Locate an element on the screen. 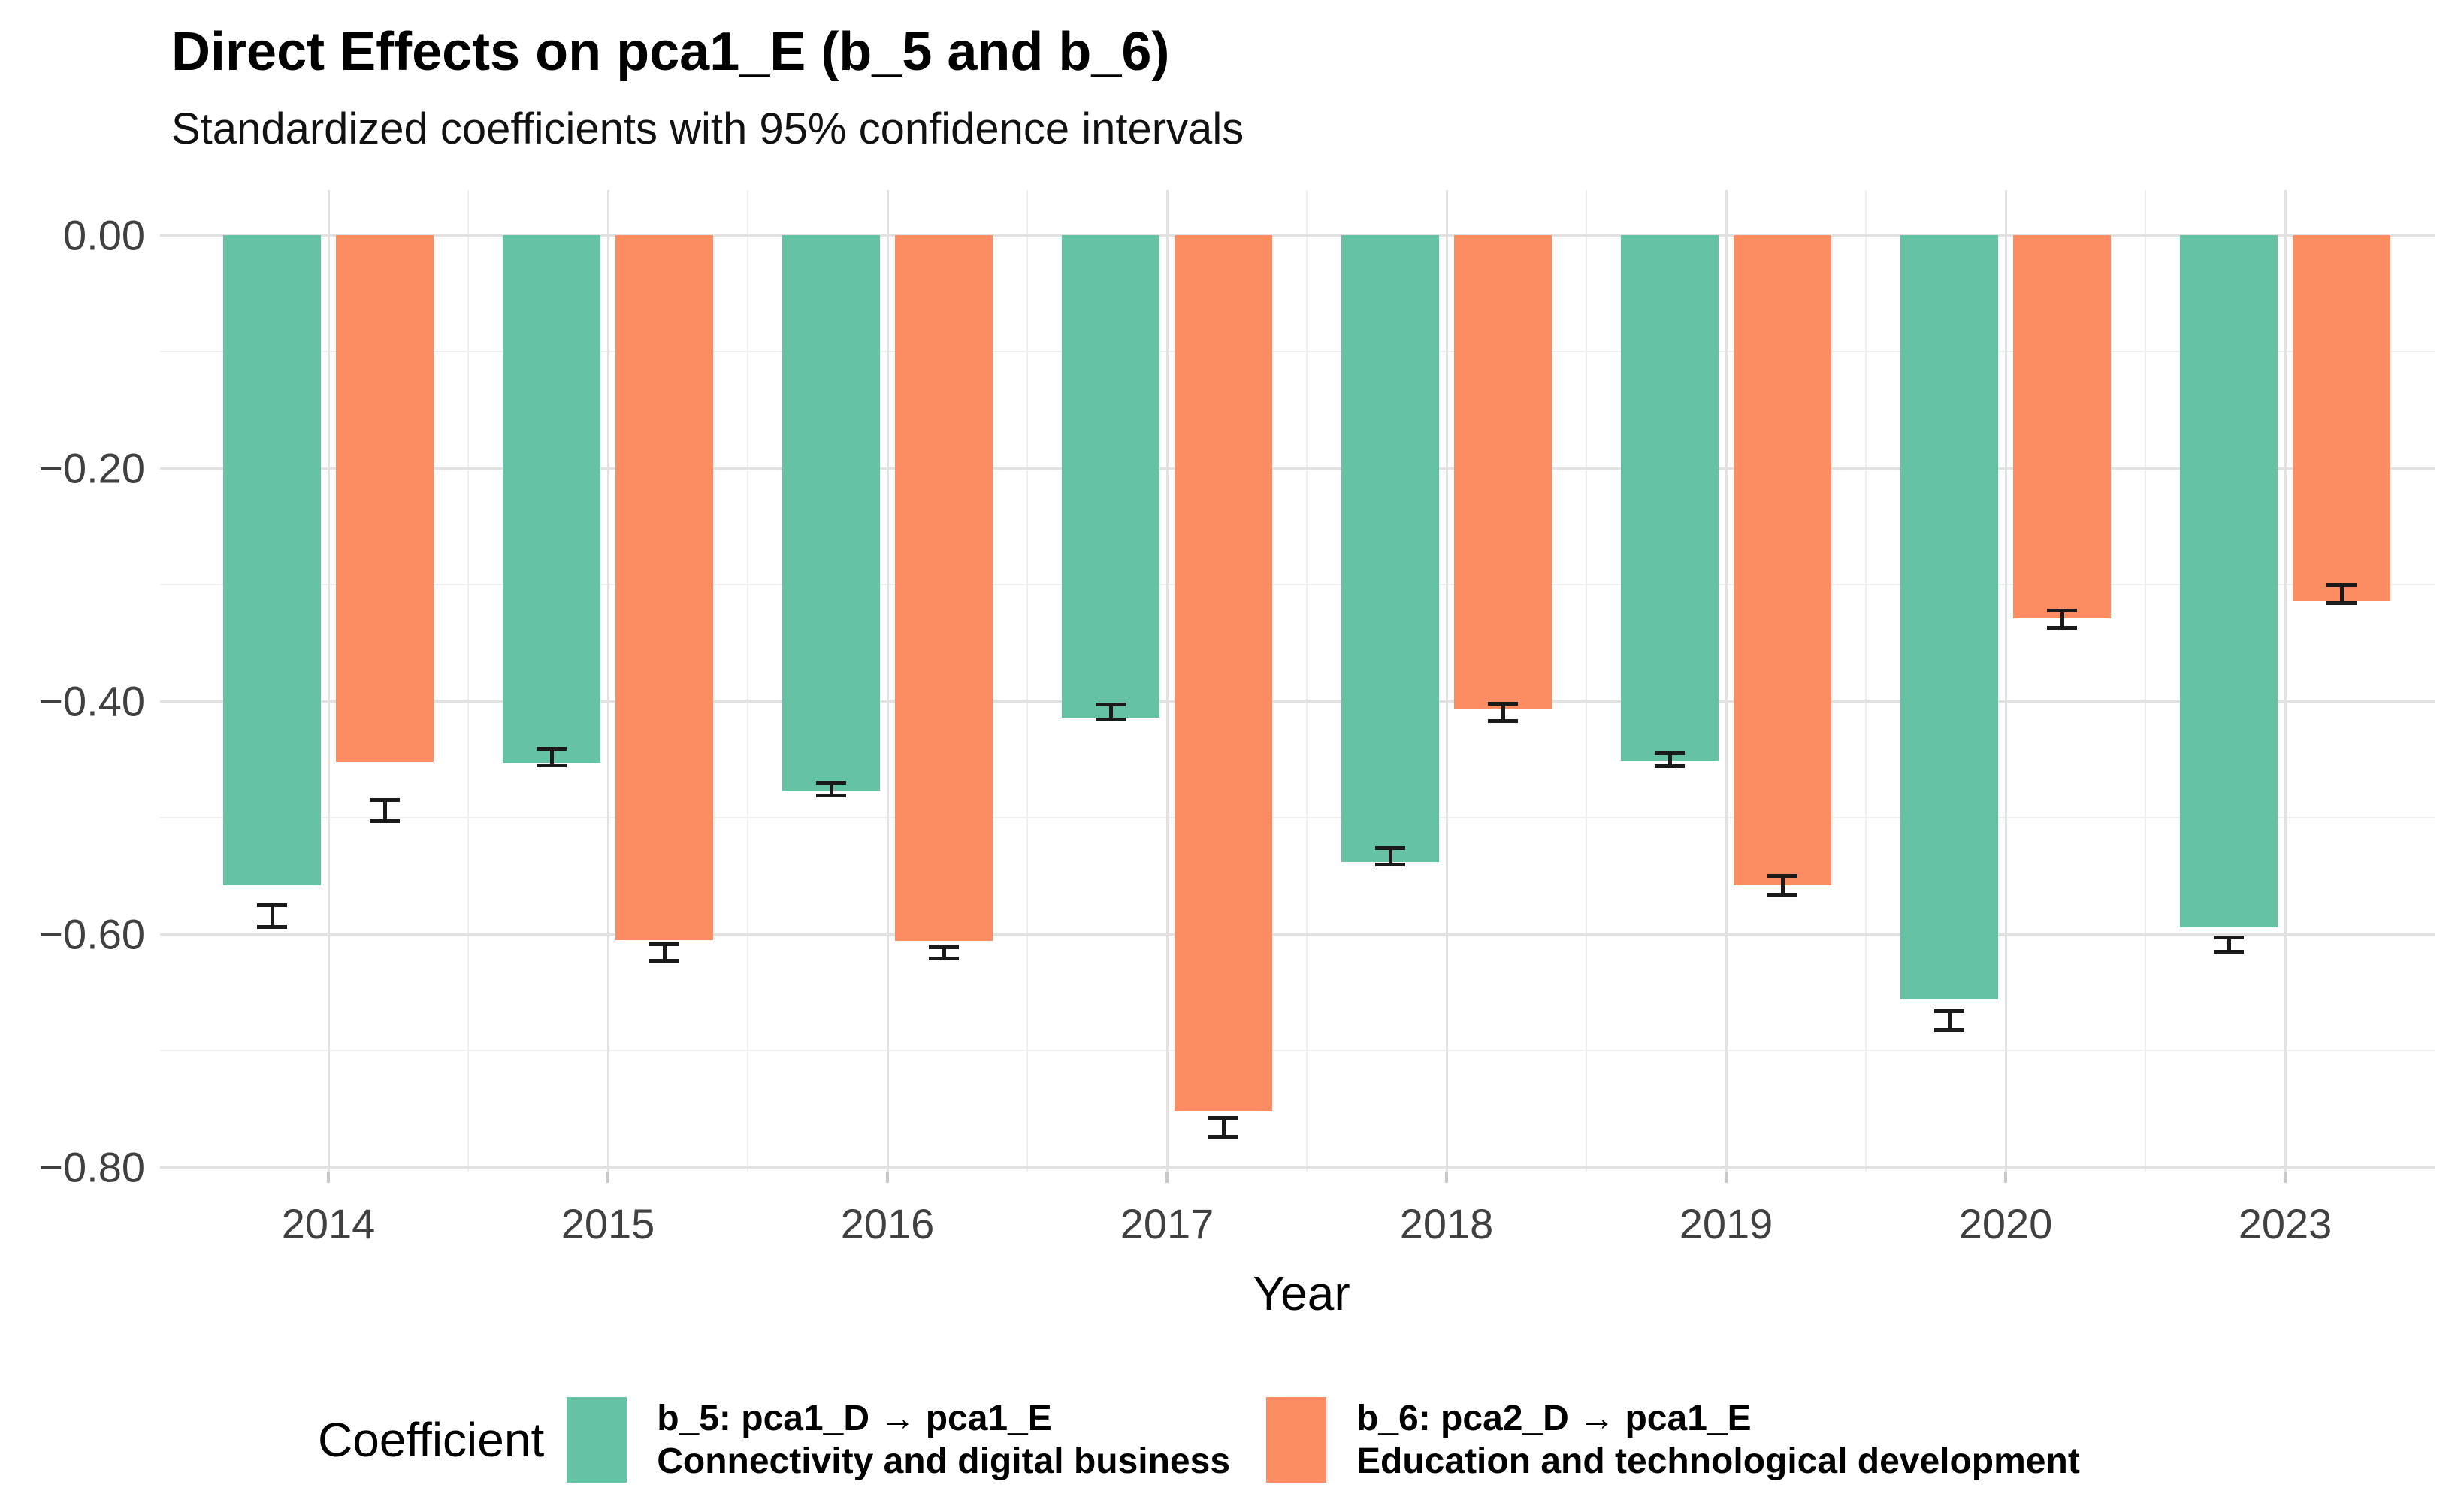  errorbar-b6-2018-cap-top is located at coordinates (1503, 704).